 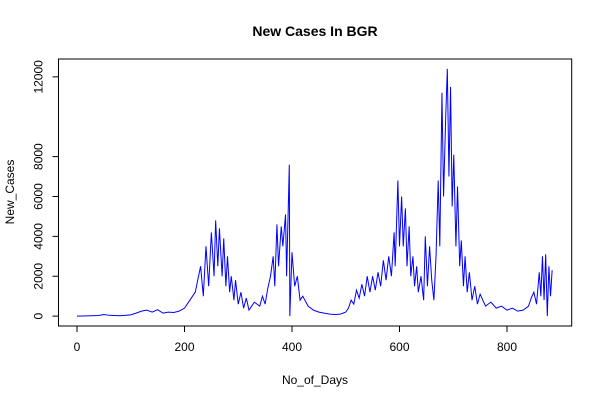 I want to click on x-tick-label: 800, so click(x=507, y=347).